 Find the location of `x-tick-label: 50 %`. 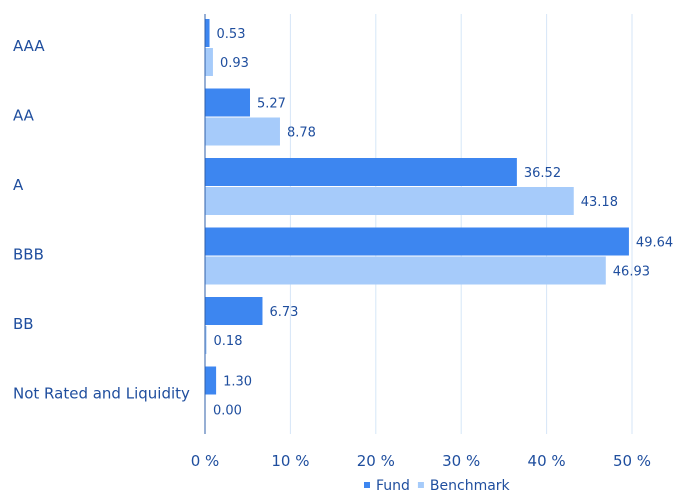

x-tick-label: 50 % is located at coordinates (632, 461).